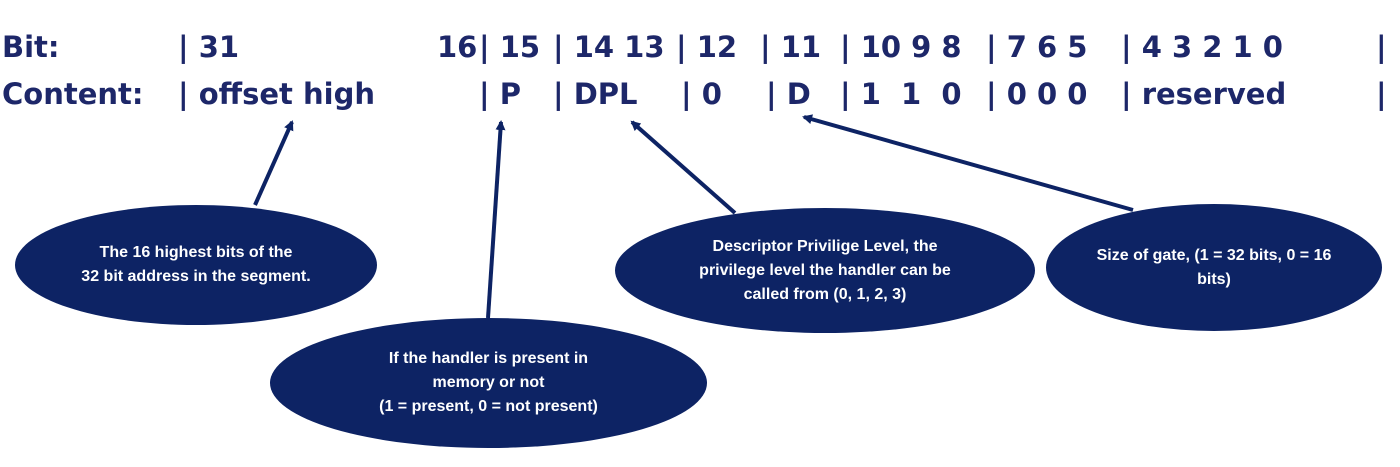  I want to click on bit-cell-15: | 15, so click(510, 47).